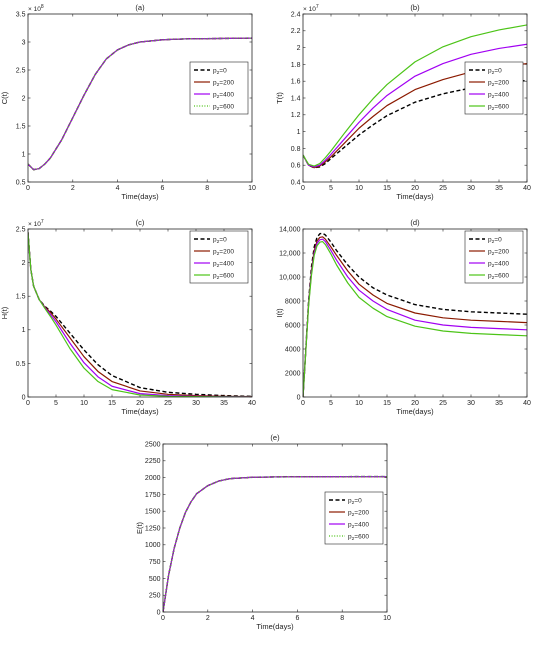 This screenshot has width=550, height=648. Describe the element at coordinates (223, 239) in the screenshot. I see `legend-value: =0` at that location.